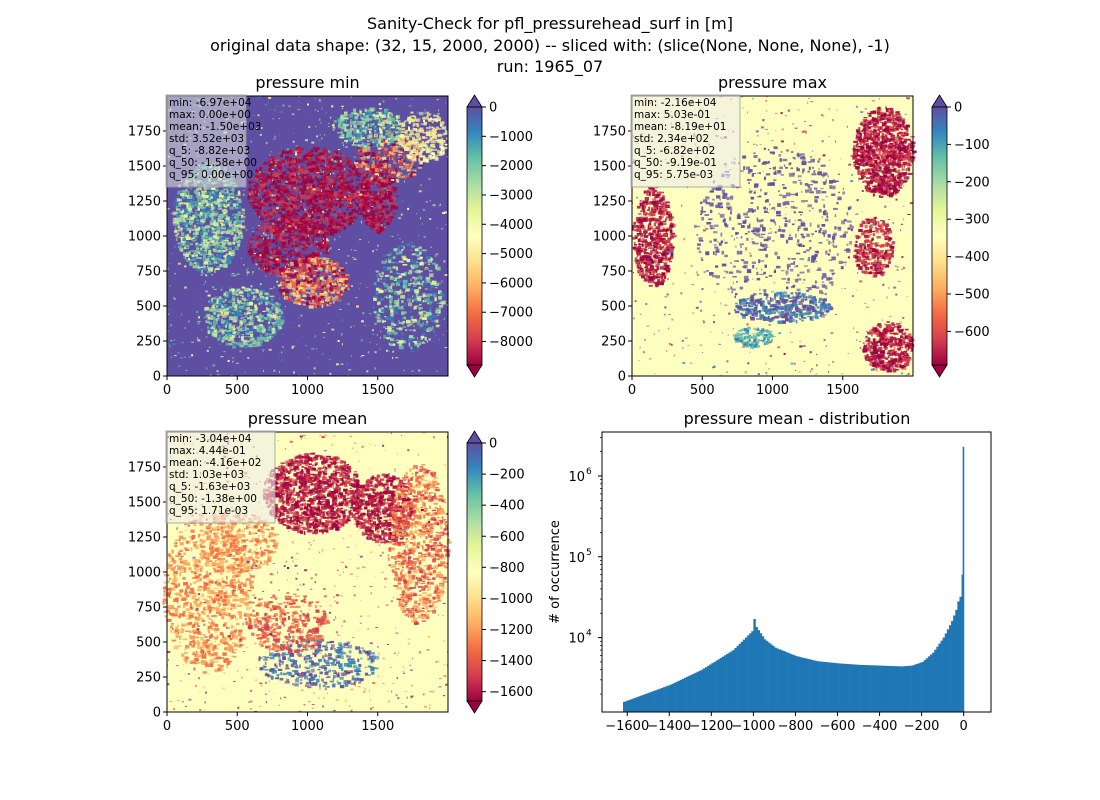  What do you see at coordinates (550, 67) in the screenshot?
I see `figure-title-line-3: run: 1965_07` at bounding box center [550, 67].